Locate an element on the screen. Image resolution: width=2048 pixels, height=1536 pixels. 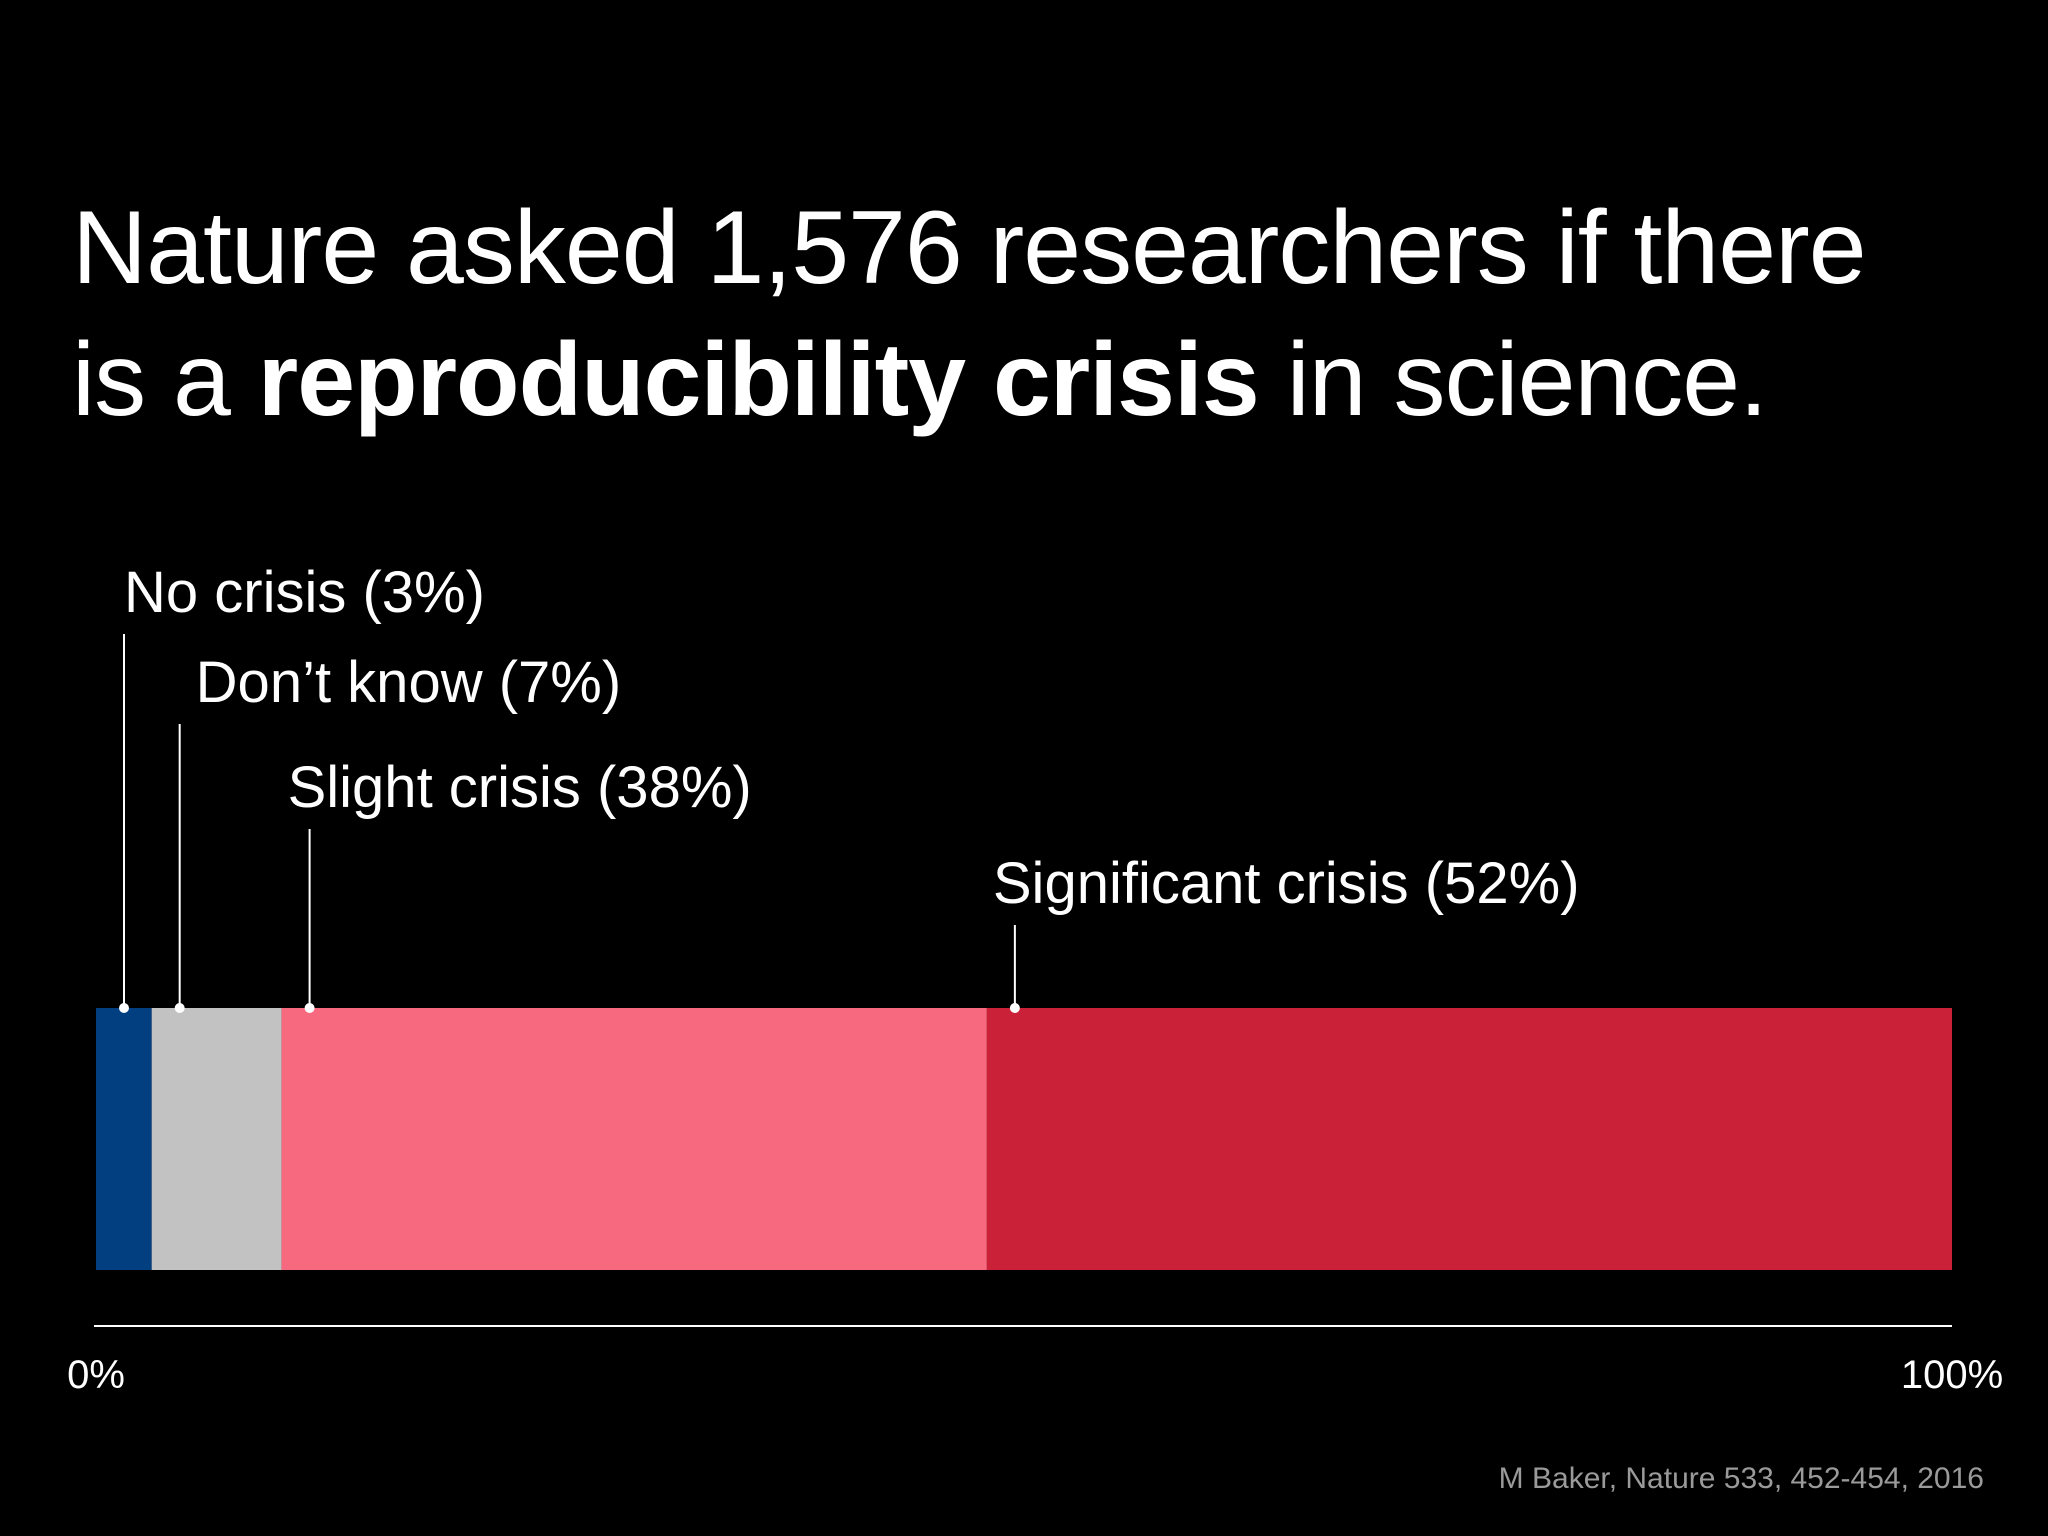
title-line-2-end: in science. is located at coordinates (1513, 380).